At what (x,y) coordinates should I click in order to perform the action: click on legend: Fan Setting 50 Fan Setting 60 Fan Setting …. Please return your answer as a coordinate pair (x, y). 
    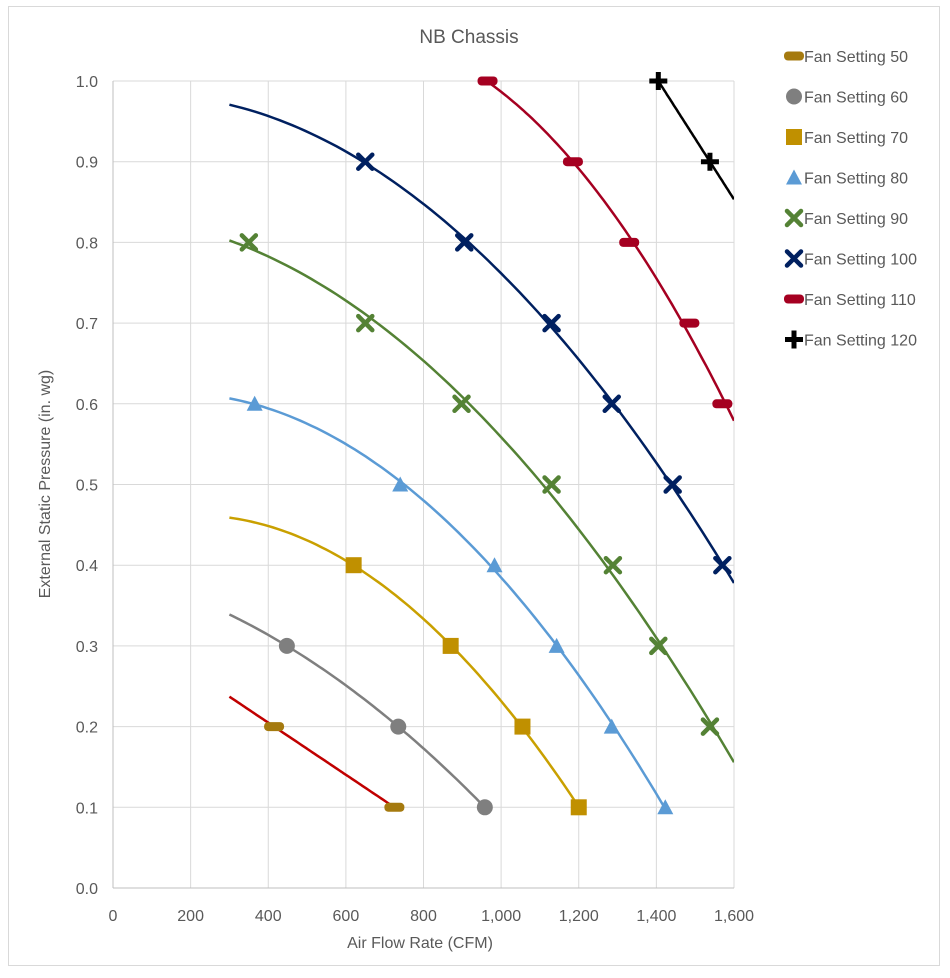
    Looking at the image, I should click on (850, 199).